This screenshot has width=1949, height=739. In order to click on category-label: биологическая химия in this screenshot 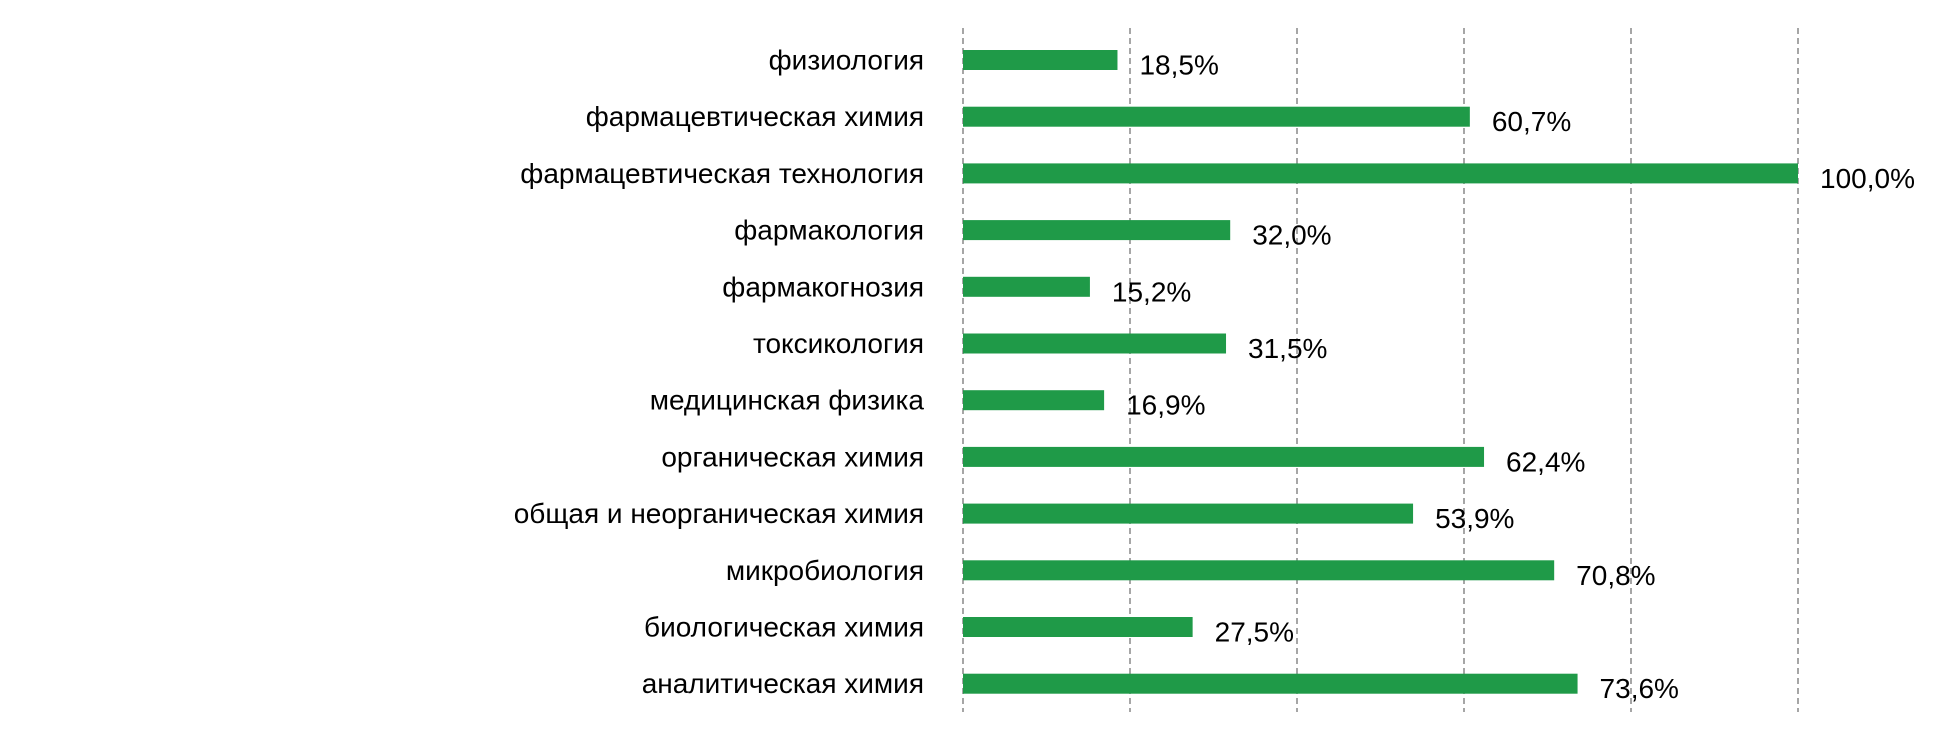, I will do `click(784, 627)`.